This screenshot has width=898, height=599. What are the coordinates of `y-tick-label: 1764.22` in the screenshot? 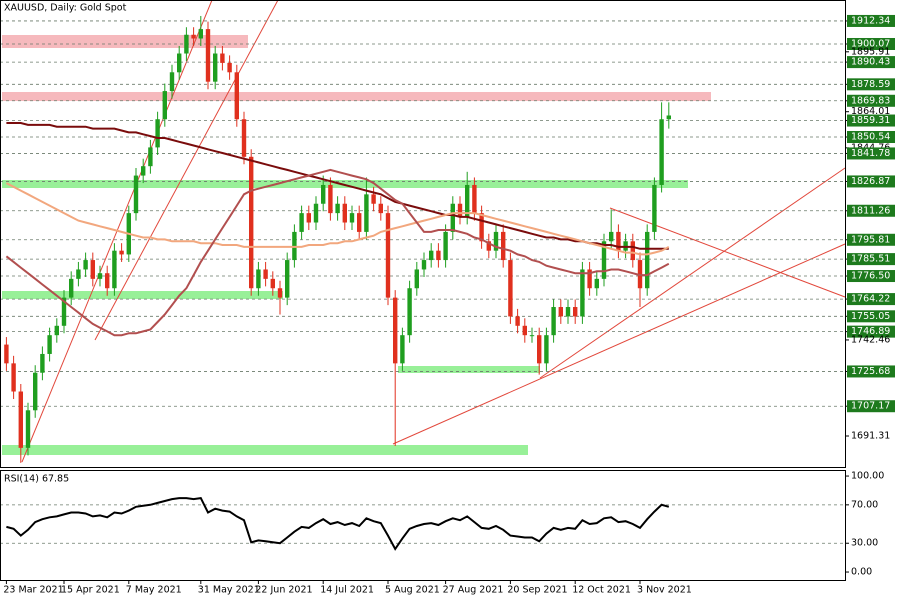 It's located at (870, 299).